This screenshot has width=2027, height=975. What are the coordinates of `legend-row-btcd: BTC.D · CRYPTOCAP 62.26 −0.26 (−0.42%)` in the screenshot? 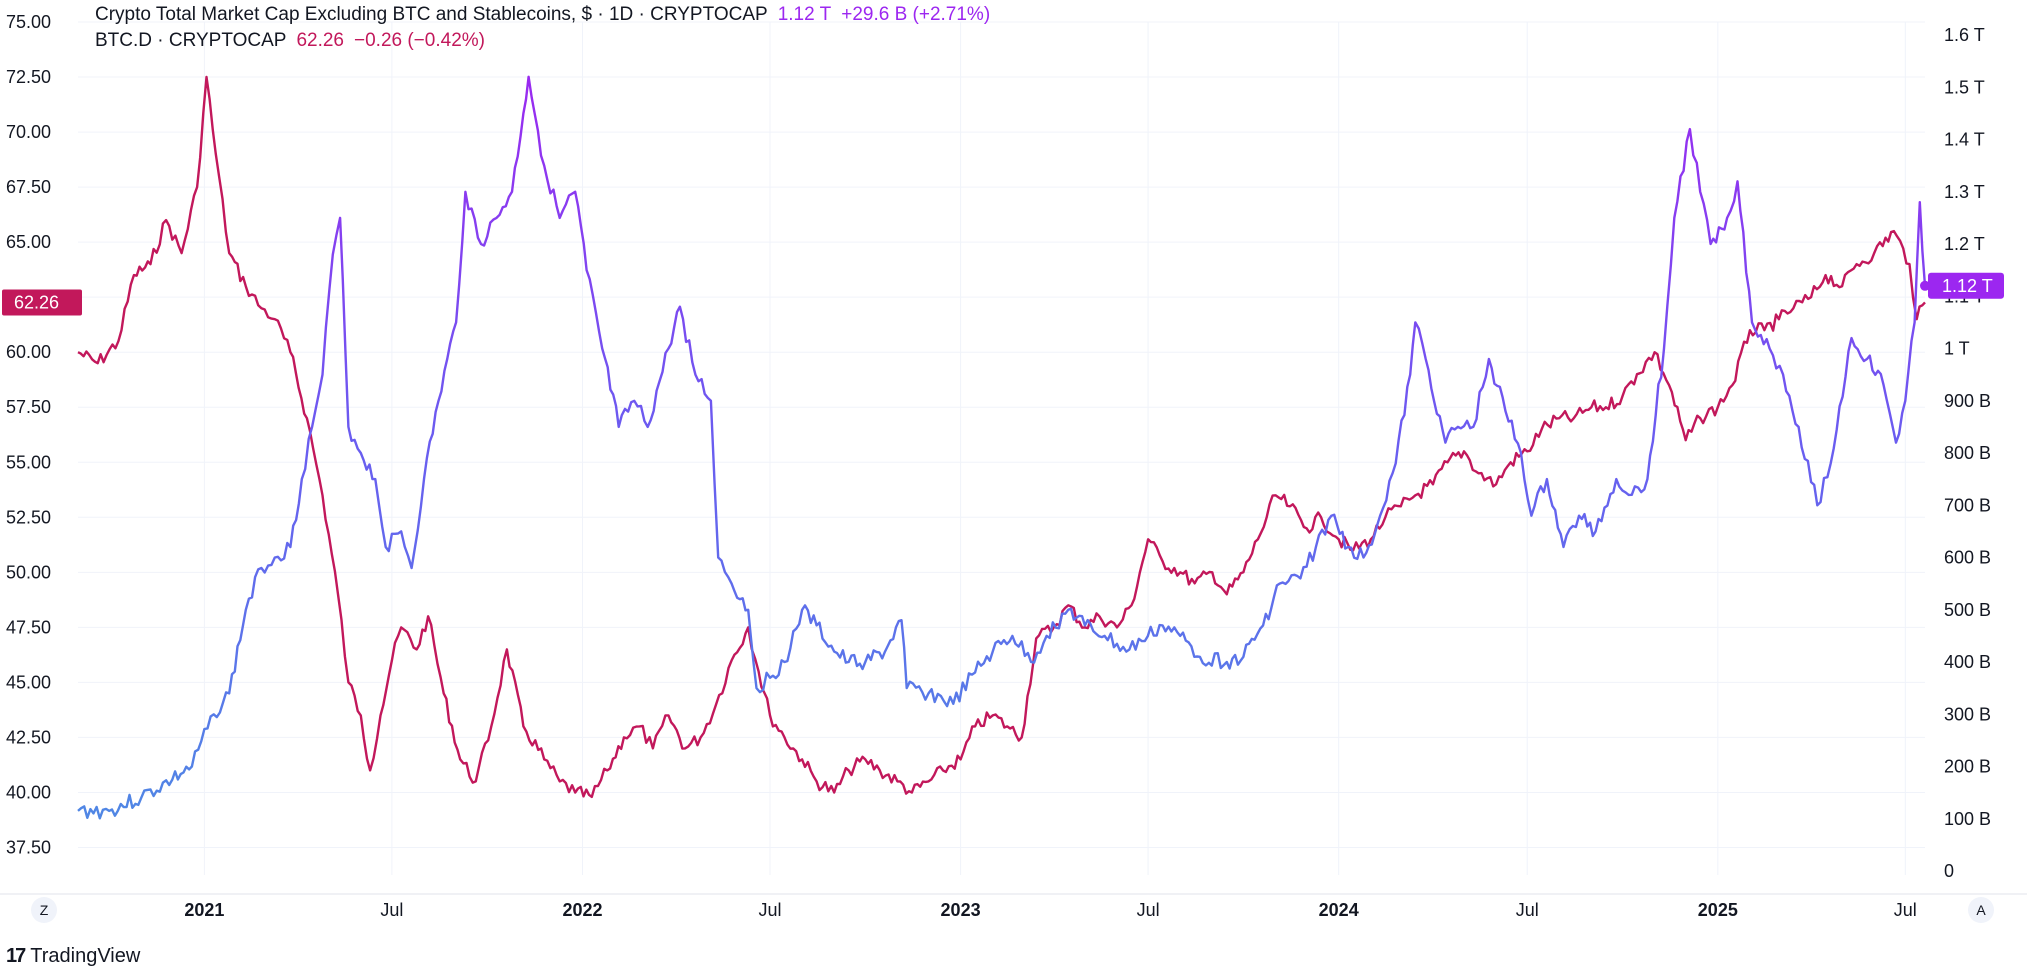 It's located at (295, 41).